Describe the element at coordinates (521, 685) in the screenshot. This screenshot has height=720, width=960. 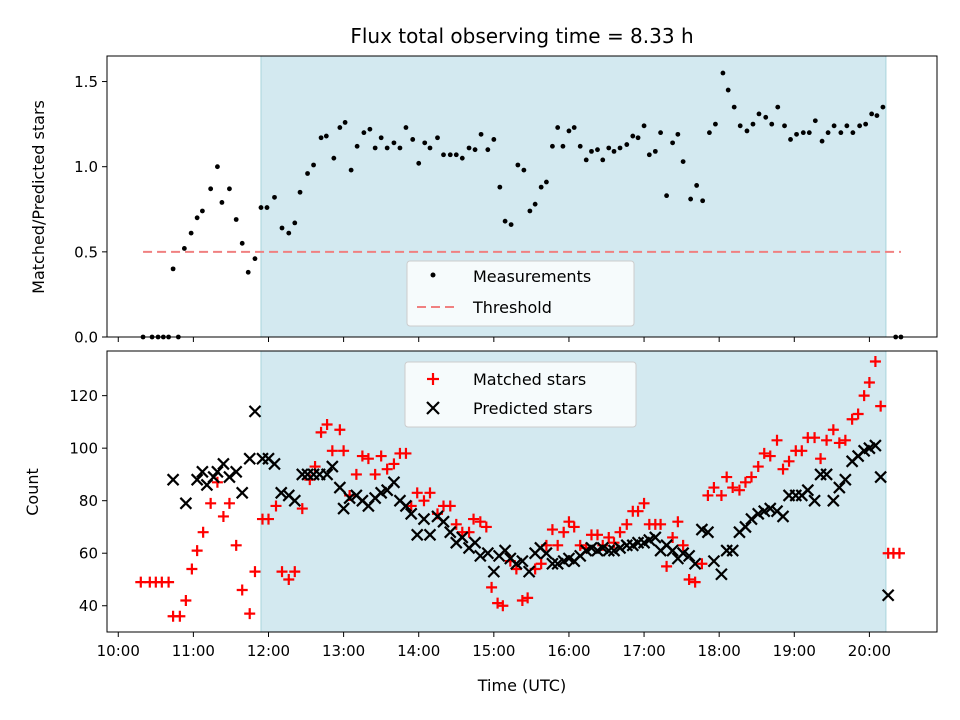
I see `x-axis-label: Time (UTC)` at that location.